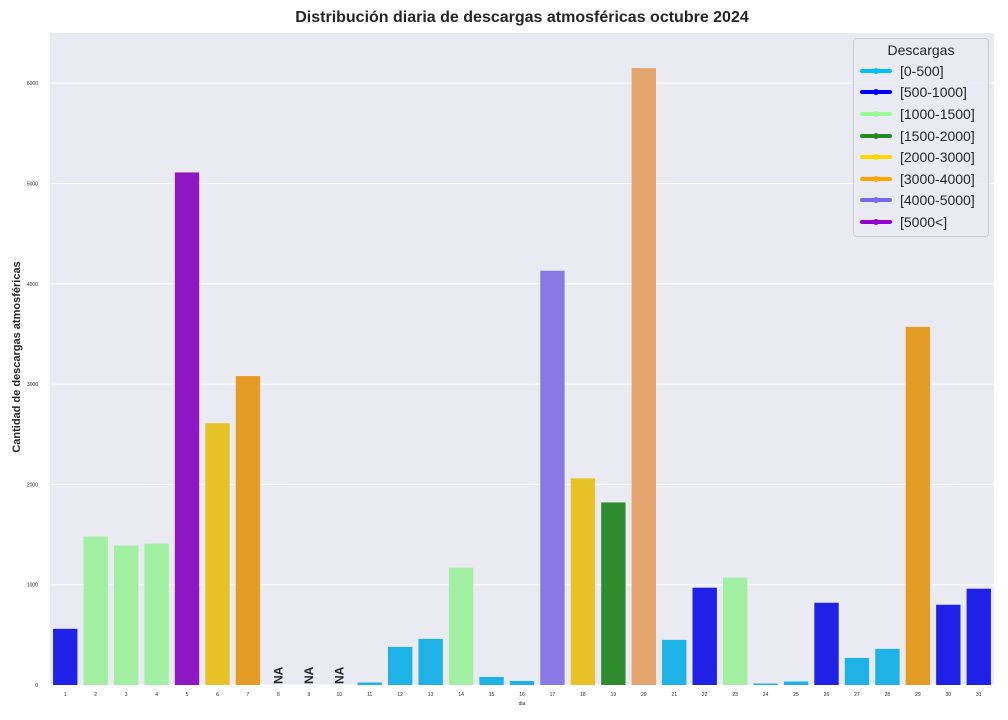 This screenshot has width=1008, height=720. I want to click on x-tick-label: 28, so click(888, 695).